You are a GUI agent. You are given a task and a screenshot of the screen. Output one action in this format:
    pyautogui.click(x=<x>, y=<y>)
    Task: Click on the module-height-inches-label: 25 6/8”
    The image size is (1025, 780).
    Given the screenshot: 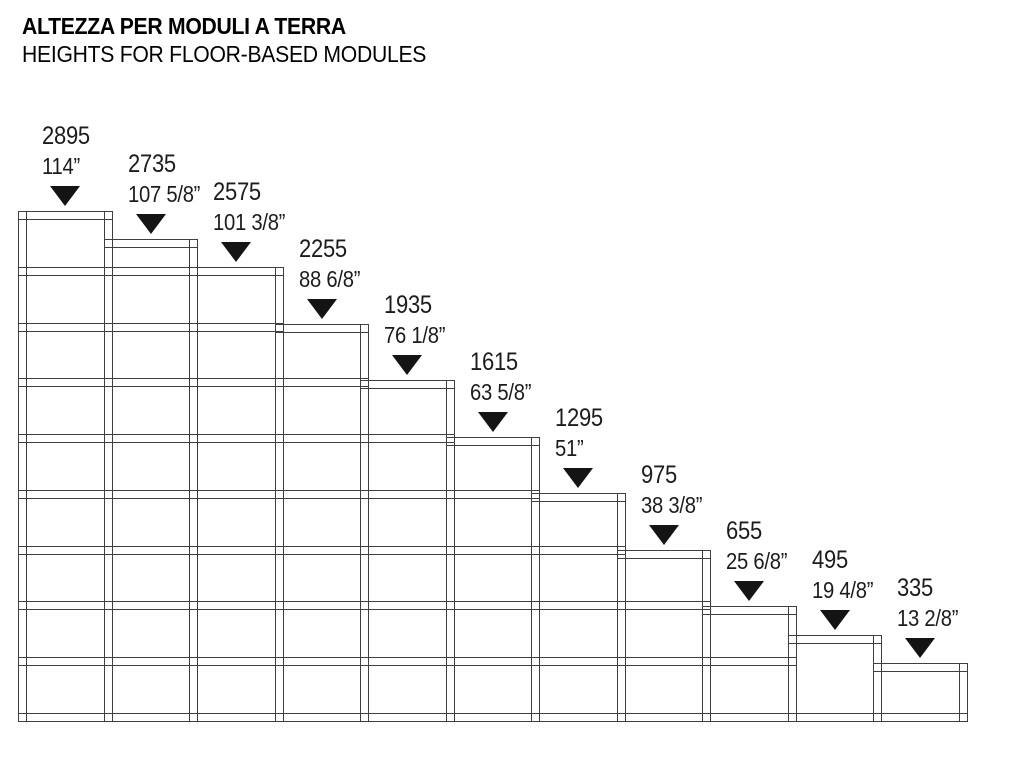 What is the action you would take?
    pyautogui.click(x=757, y=561)
    